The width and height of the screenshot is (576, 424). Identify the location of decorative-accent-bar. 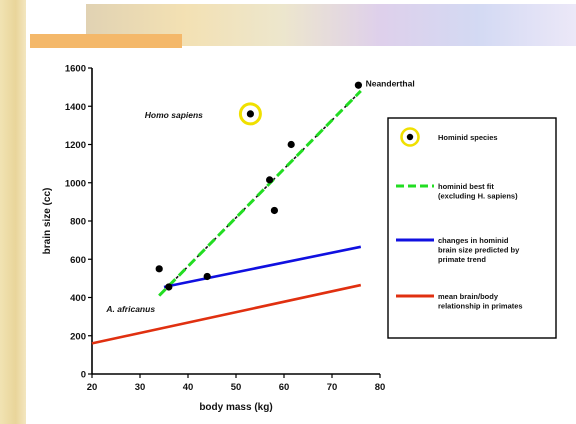
(106, 41).